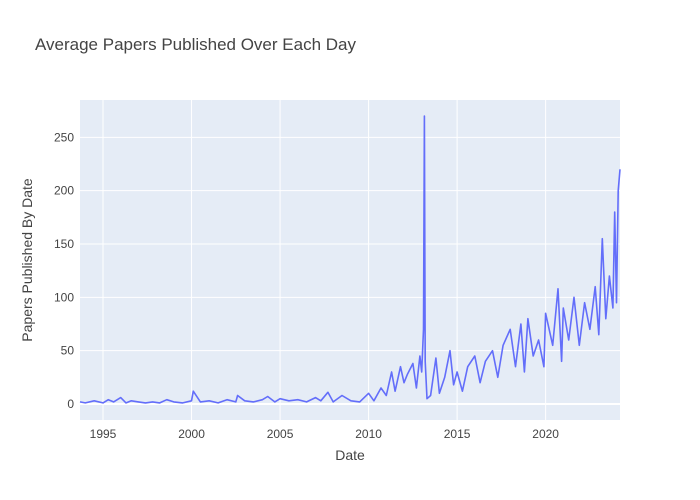 The width and height of the screenshot is (700, 500). Describe the element at coordinates (457, 434) in the screenshot. I see `x-tick-label: 2015` at that location.